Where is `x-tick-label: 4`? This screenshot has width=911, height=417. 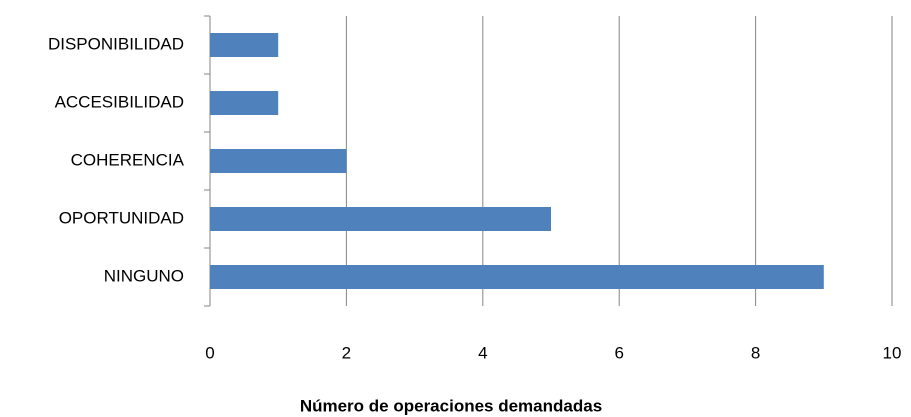 x-tick-label: 4 is located at coordinates (482, 352).